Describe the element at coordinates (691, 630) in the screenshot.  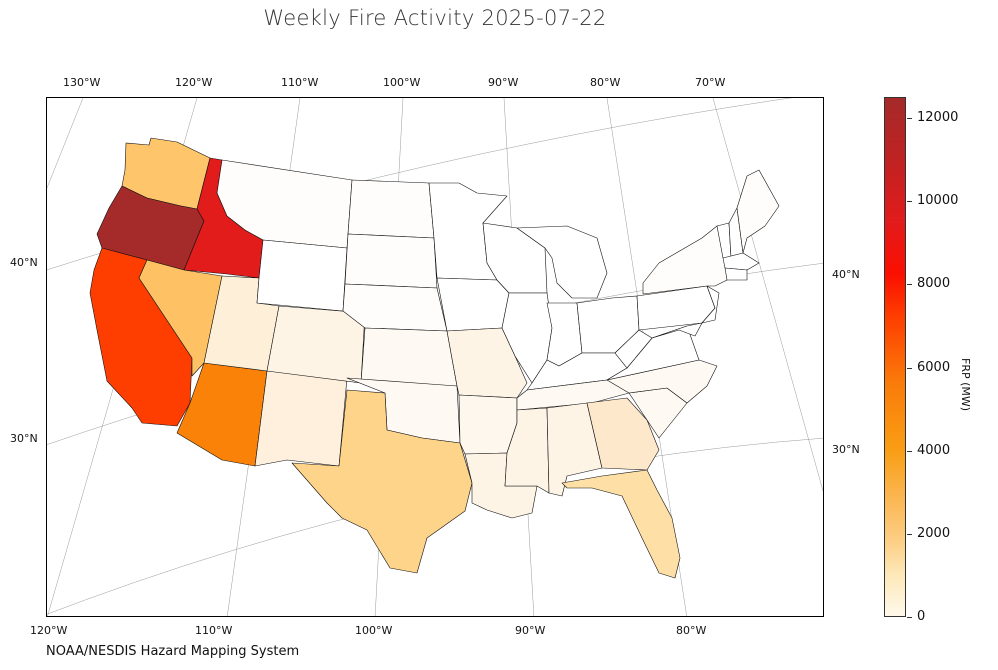
I see `bottom-lon-label: 80°W` at that location.